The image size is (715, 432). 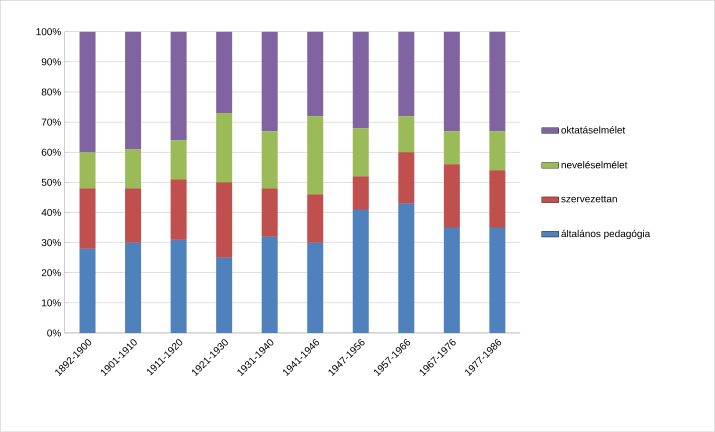 I want to click on y-tick-label: 60%, so click(x=51, y=152).